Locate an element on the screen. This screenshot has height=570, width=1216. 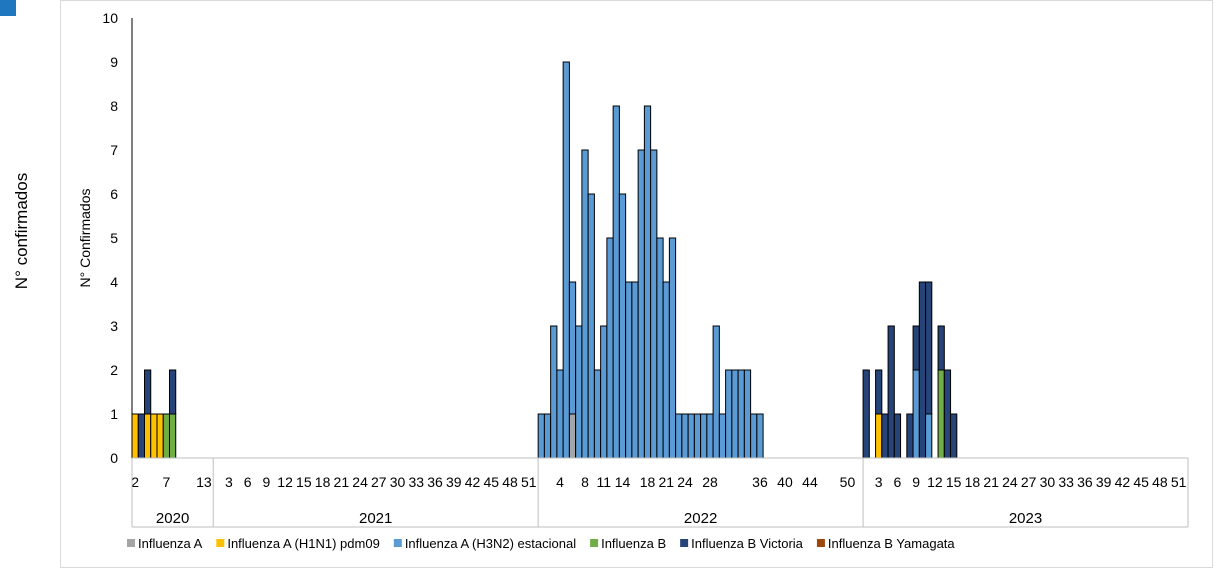
legend-item-label: Influenza B Yamagata is located at coordinates (891, 543).